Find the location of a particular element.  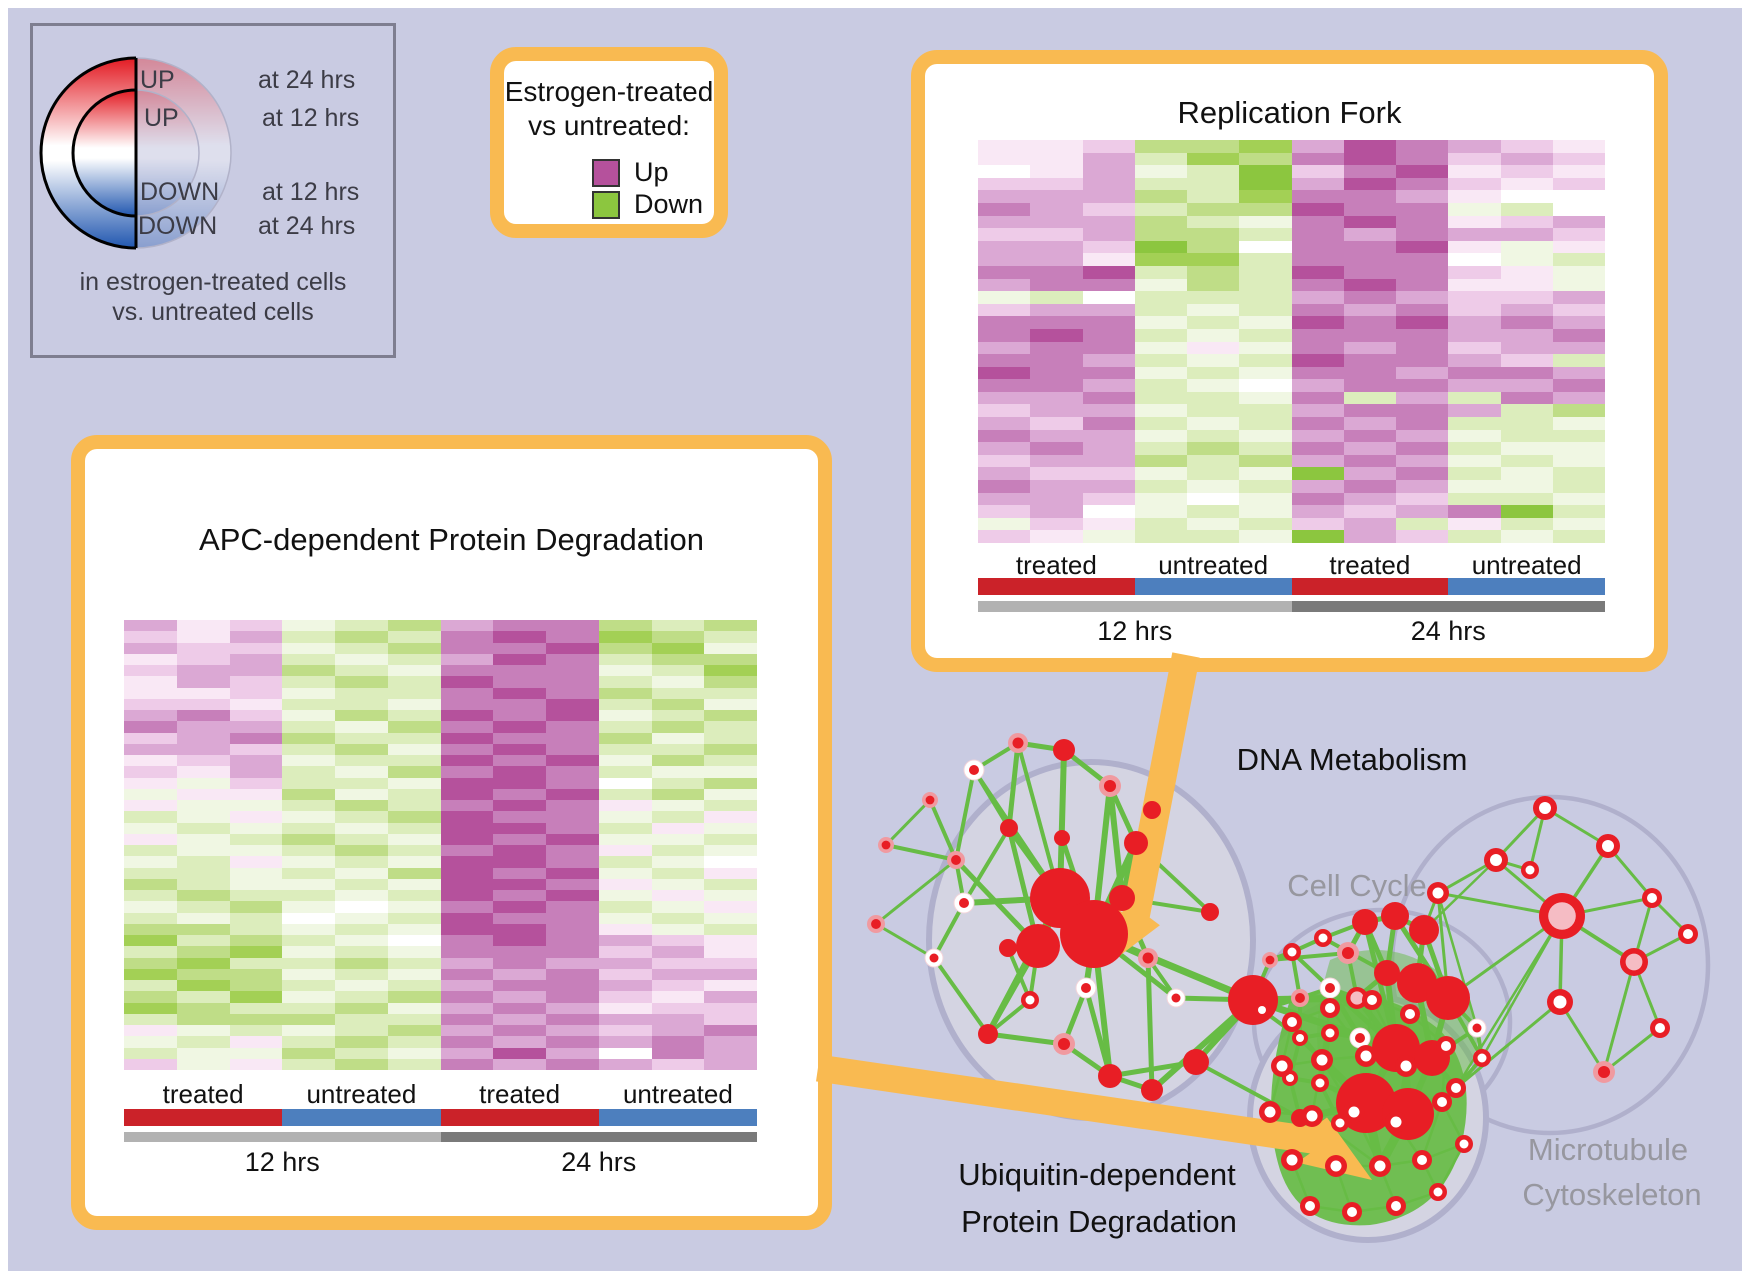

legend-caption-line1: in estrogen-treated cells is located at coordinates (213, 282).